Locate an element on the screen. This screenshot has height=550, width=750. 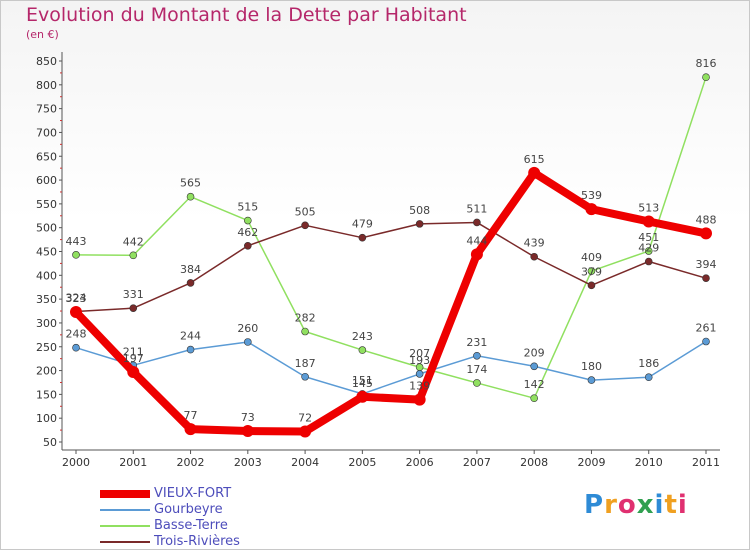
data-label: 174 is located at coordinates (476, 369).